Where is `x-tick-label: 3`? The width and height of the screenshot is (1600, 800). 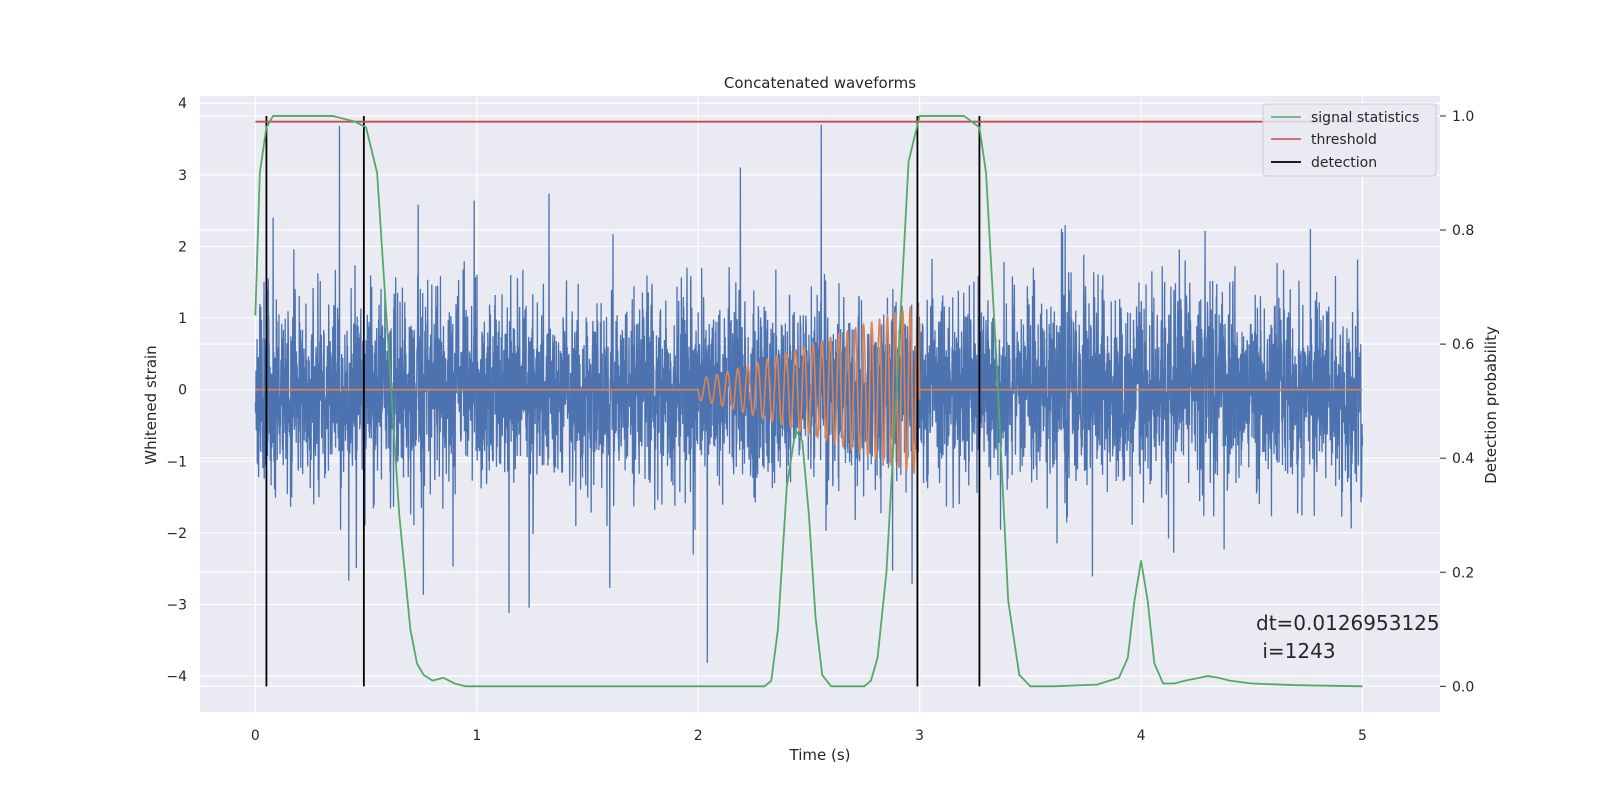 x-tick-label: 3 is located at coordinates (919, 736).